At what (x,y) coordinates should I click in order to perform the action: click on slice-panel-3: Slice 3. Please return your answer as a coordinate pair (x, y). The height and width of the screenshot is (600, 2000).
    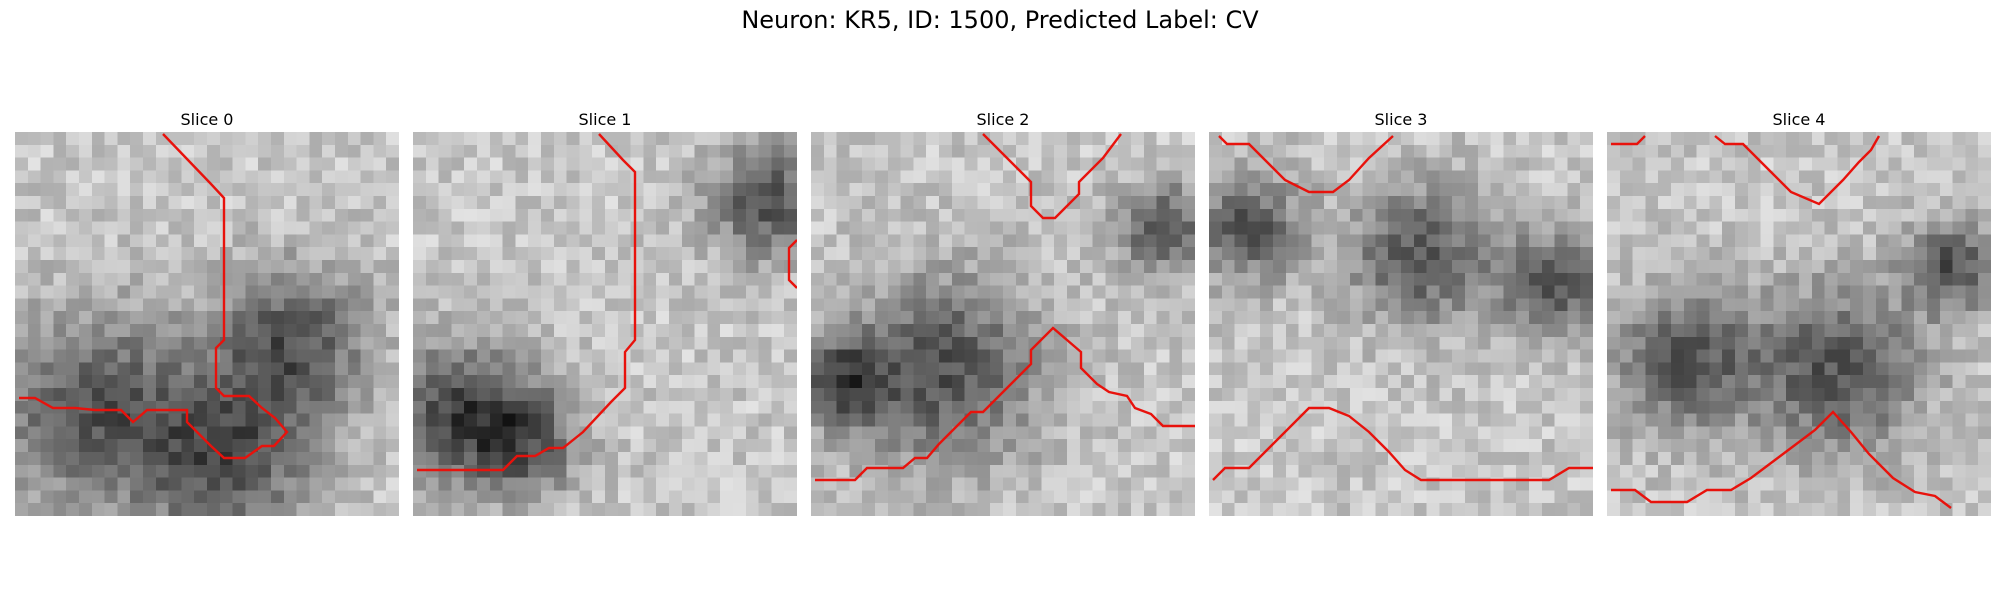
    Looking at the image, I should click on (1401, 312).